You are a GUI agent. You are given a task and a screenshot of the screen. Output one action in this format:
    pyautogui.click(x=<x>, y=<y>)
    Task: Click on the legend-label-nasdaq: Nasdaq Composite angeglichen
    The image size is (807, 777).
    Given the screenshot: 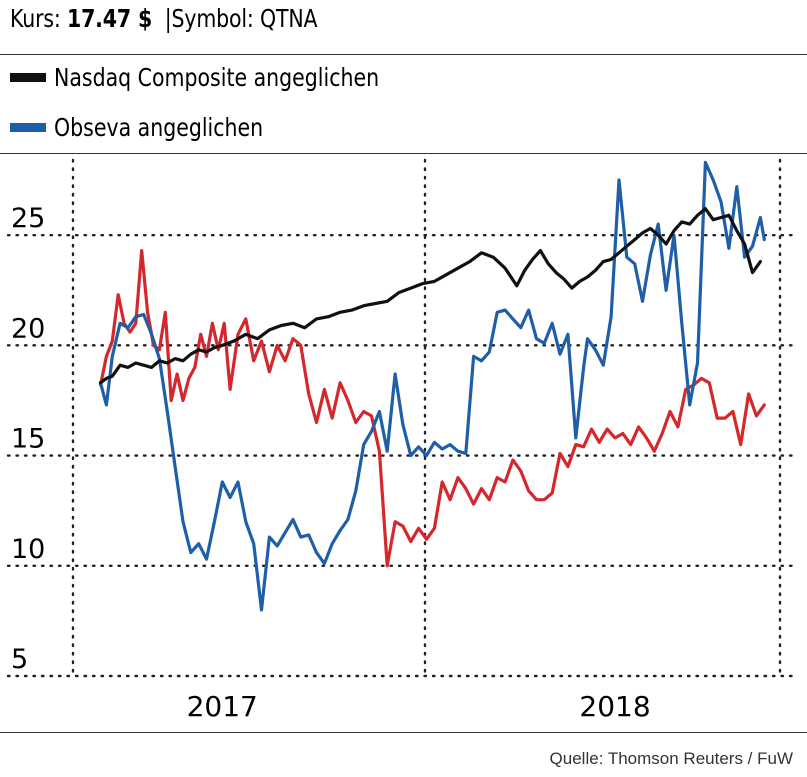 What is the action you would take?
    pyautogui.click(x=217, y=77)
    